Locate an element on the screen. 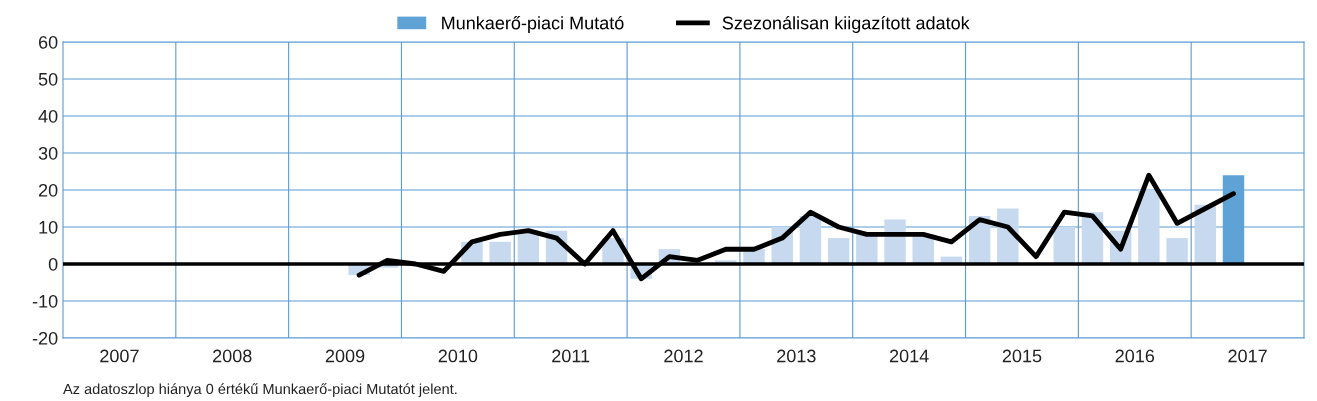 The image size is (1317, 401). text: Az adatoszlop hiánya 0 értékű Munkaerő-piaci Mutatót jelent. is located at coordinates (260, 390).